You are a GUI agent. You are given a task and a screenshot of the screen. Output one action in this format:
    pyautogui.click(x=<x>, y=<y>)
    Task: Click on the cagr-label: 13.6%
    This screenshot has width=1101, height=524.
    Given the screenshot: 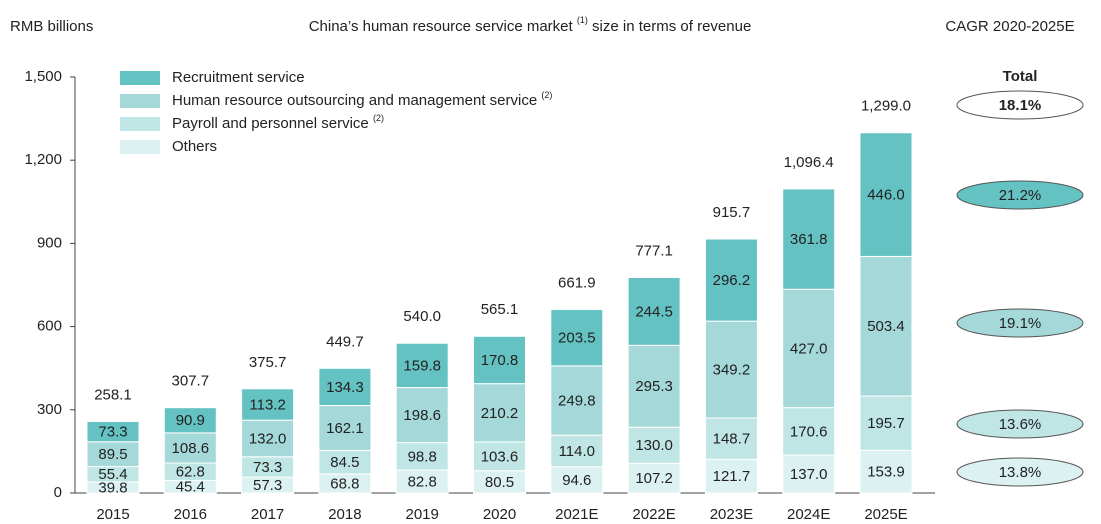 What is the action you would take?
    pyautogui.click(x=1020, y=424)
    